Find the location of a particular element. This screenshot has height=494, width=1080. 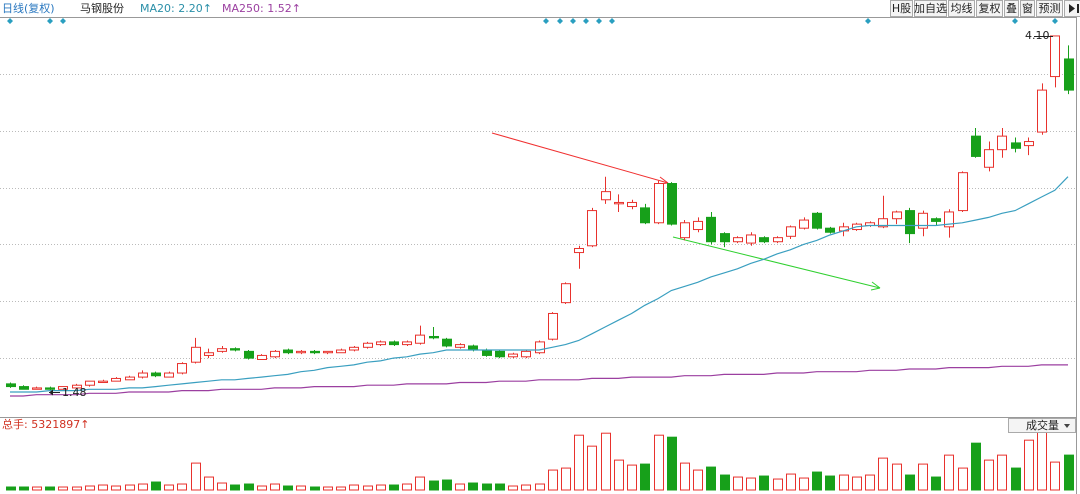

toolbar-button-label: 叠 is located at coordinates (1011, 8).